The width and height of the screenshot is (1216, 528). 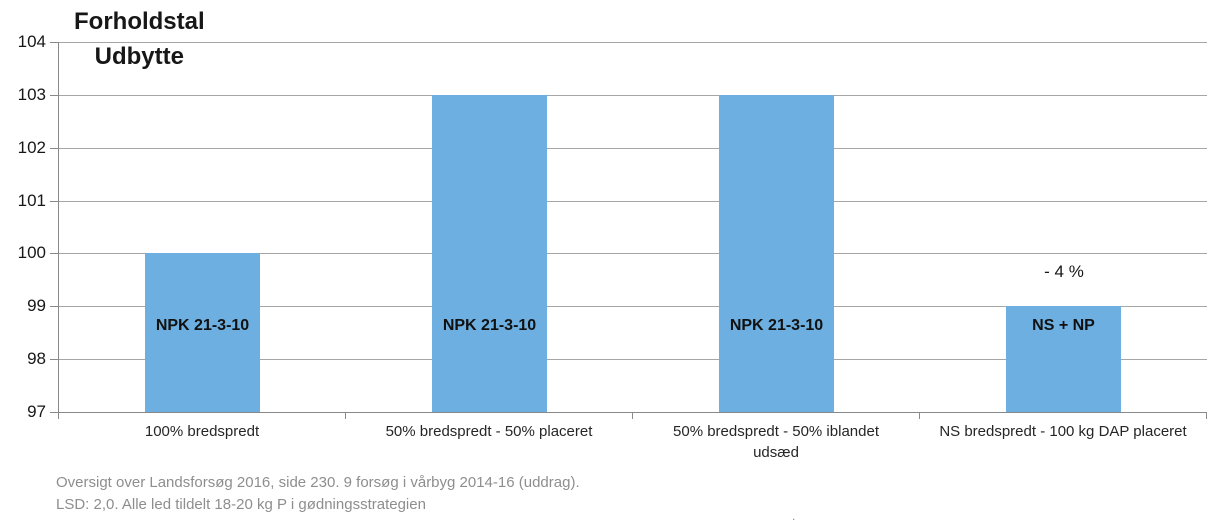 I want to click on bar-label-4: NS + NP, so click(x=1063, y=325).